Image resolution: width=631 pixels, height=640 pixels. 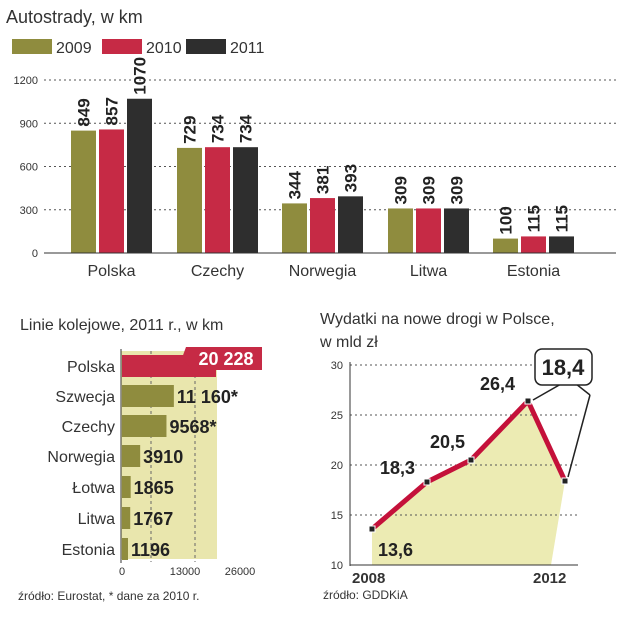 I want to click on railways-x-axis: 0 13000 26000, so click(x=187, y=572).